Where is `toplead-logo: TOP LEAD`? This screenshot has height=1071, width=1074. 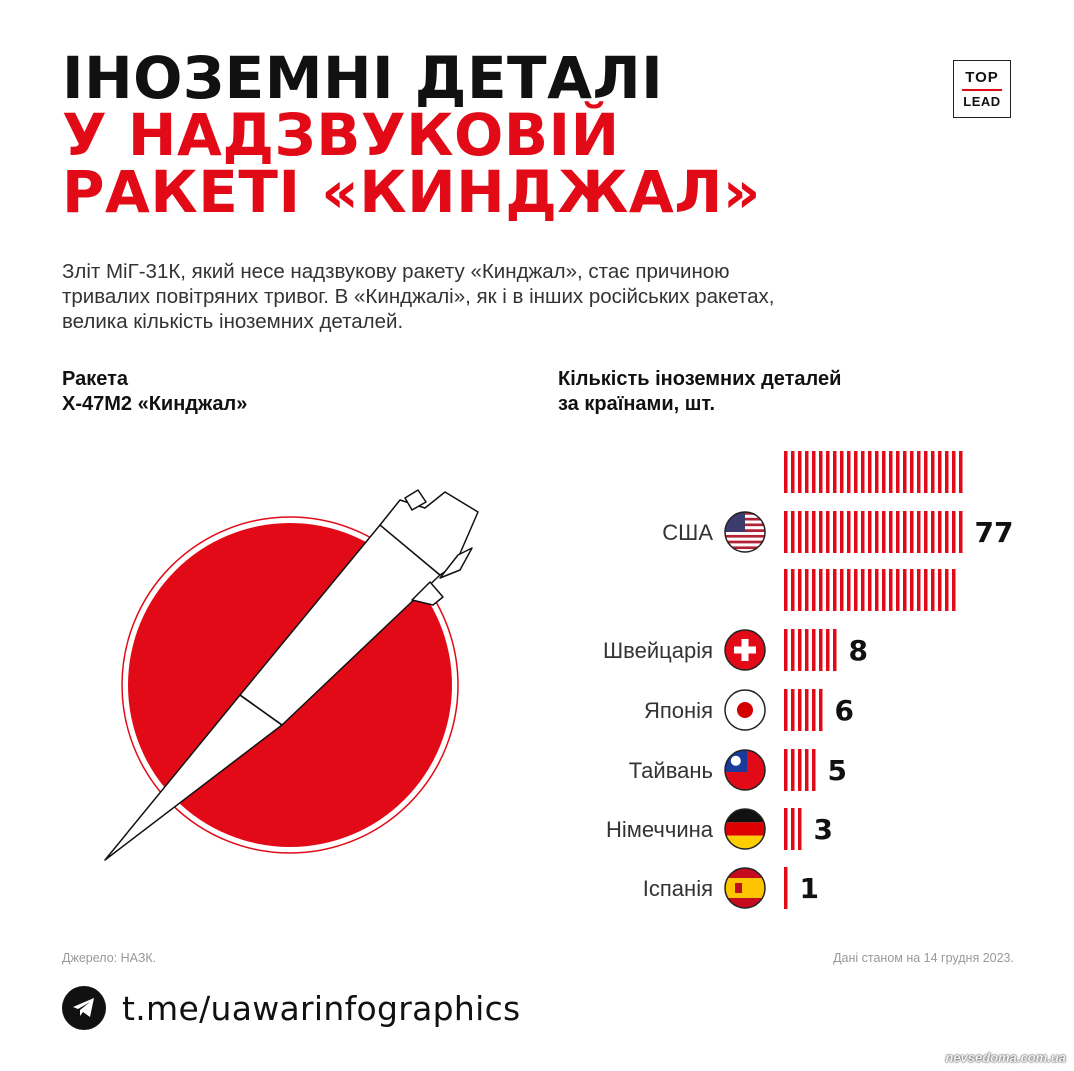
toplead-logo: TOP LEAD is located at coordinates (982, 89).